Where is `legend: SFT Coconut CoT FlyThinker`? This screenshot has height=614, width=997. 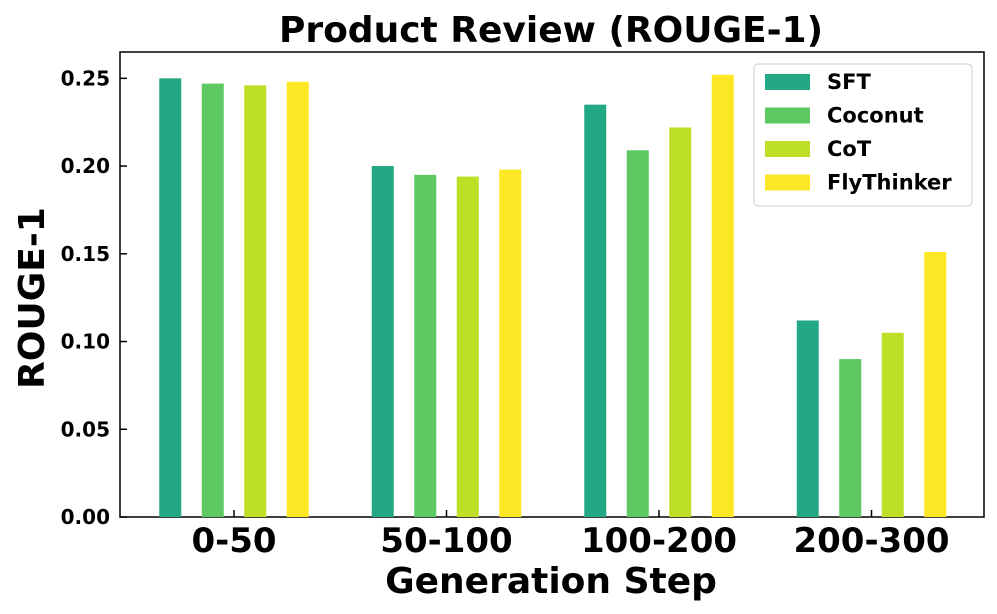
legend: SFT Coconut CoT FlyThinker is located at coordinates (863, 135).